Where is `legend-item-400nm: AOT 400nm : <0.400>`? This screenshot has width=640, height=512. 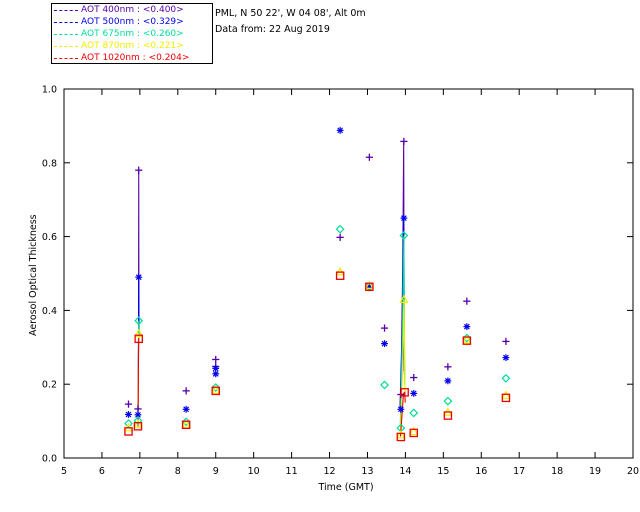 legend-item-400nm: AOT 400nm : <0.400> is located at coordinates (132, 10).